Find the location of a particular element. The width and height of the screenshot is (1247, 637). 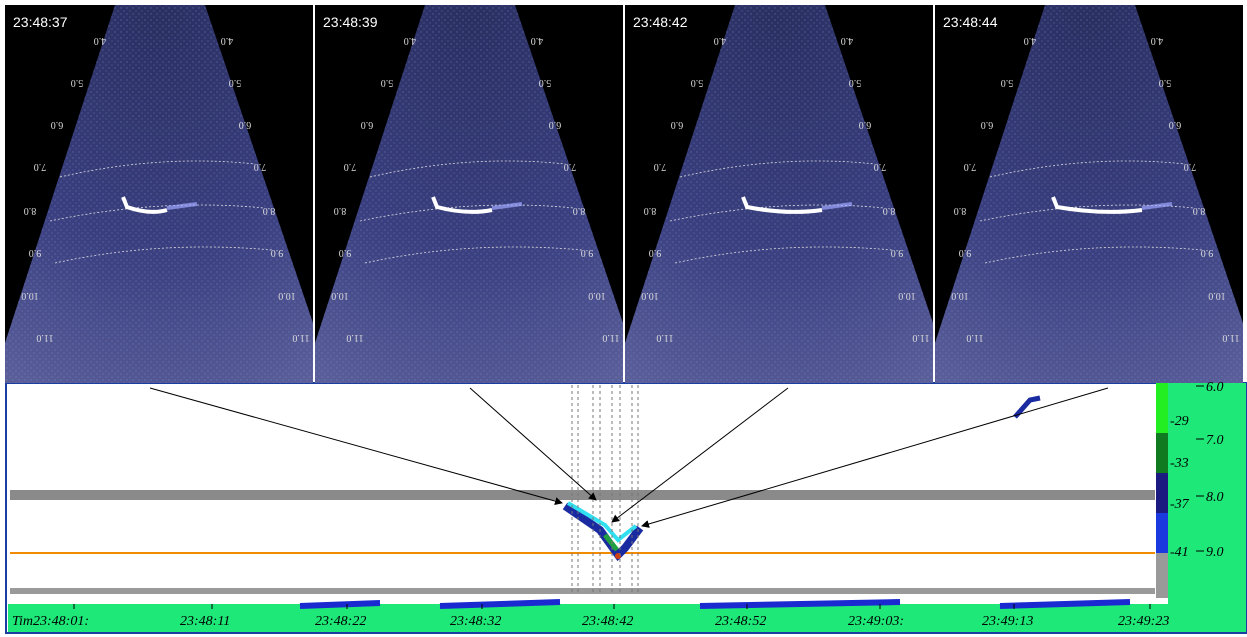

time-tick-label: 23:48:22 is located at coordinates (340, 621).